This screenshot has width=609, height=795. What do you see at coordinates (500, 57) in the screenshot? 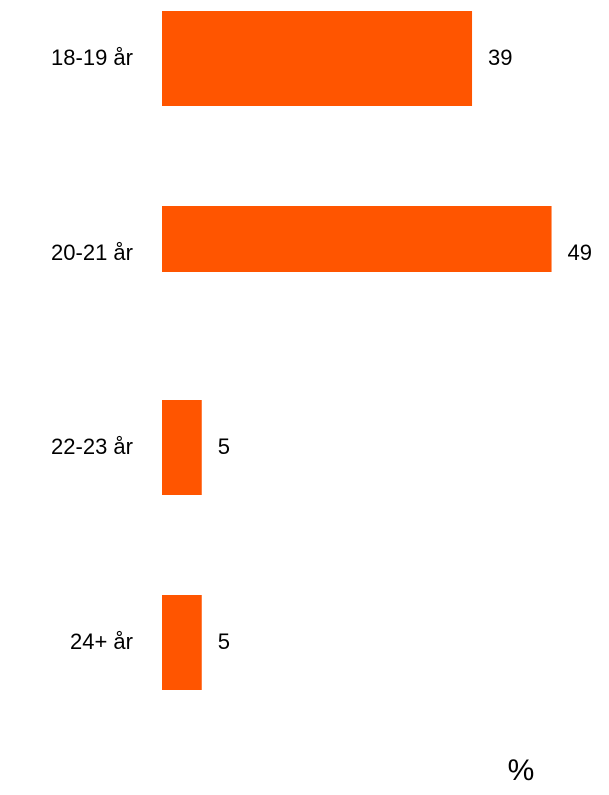
I see `value-label: 39` at bounding box center [500, 57].